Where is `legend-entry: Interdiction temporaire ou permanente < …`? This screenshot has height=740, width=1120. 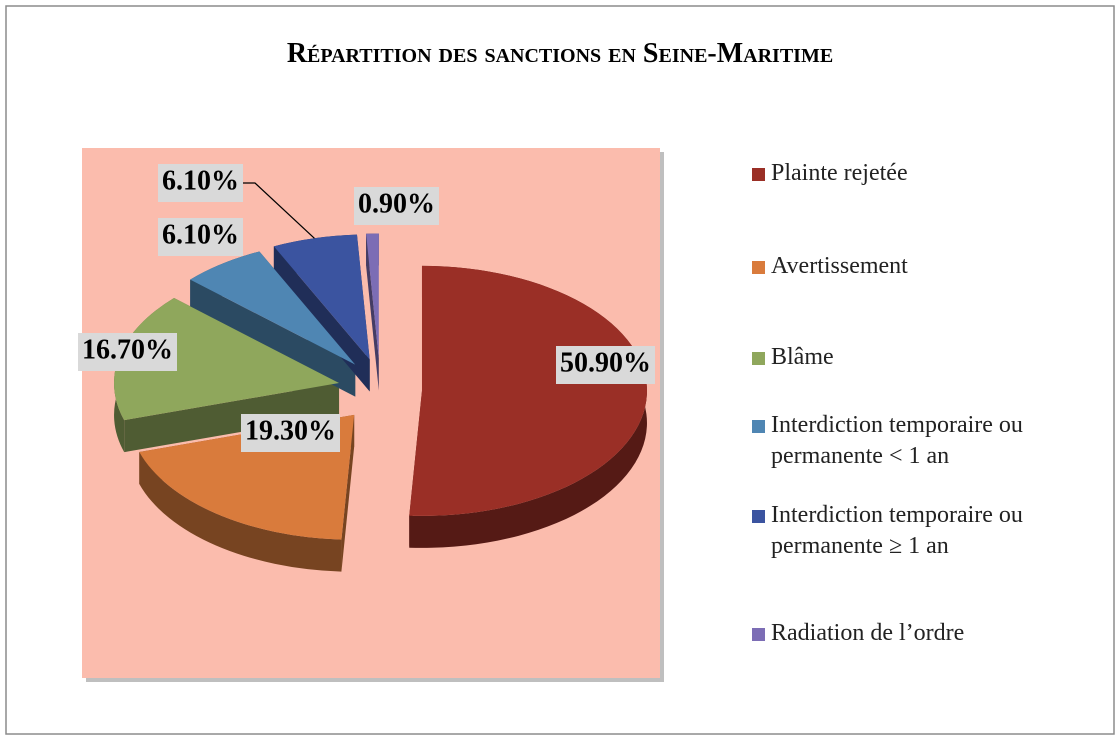 legend-entry: Interdiction temporaire ou permanente < … is located at coordinates (932, 441).